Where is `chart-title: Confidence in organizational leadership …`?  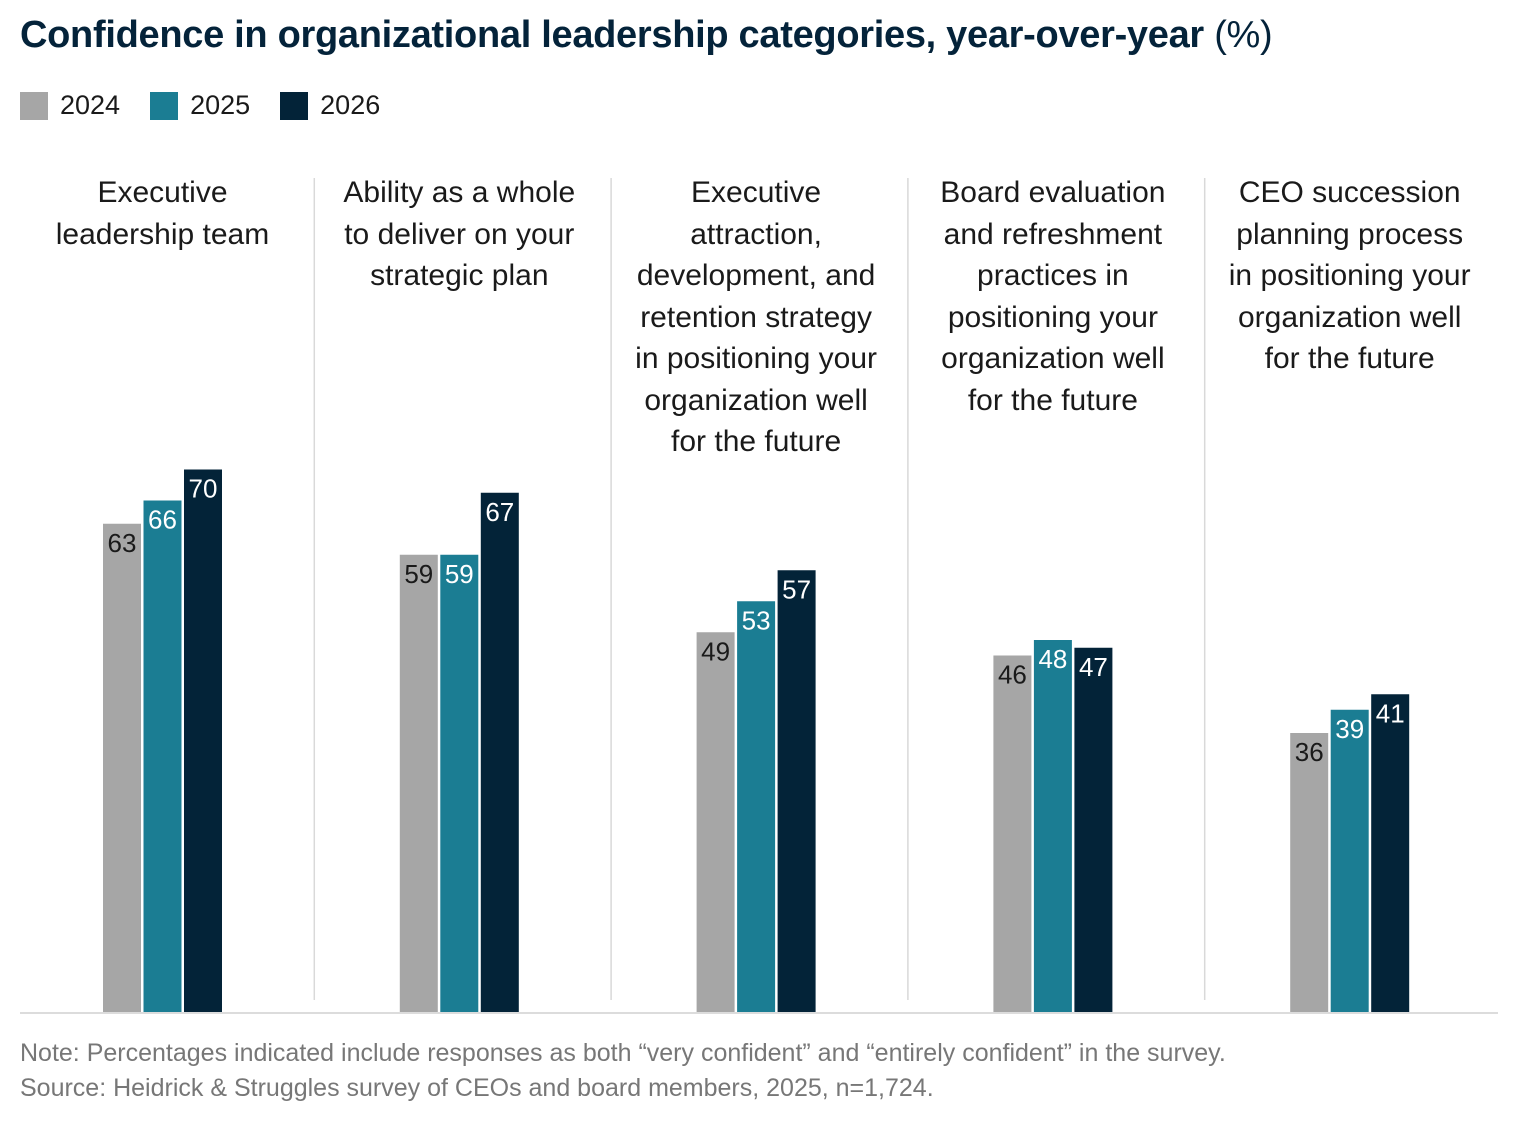
chart-title: Confidence in organizational leadership … is located at coordinates (646, 35).